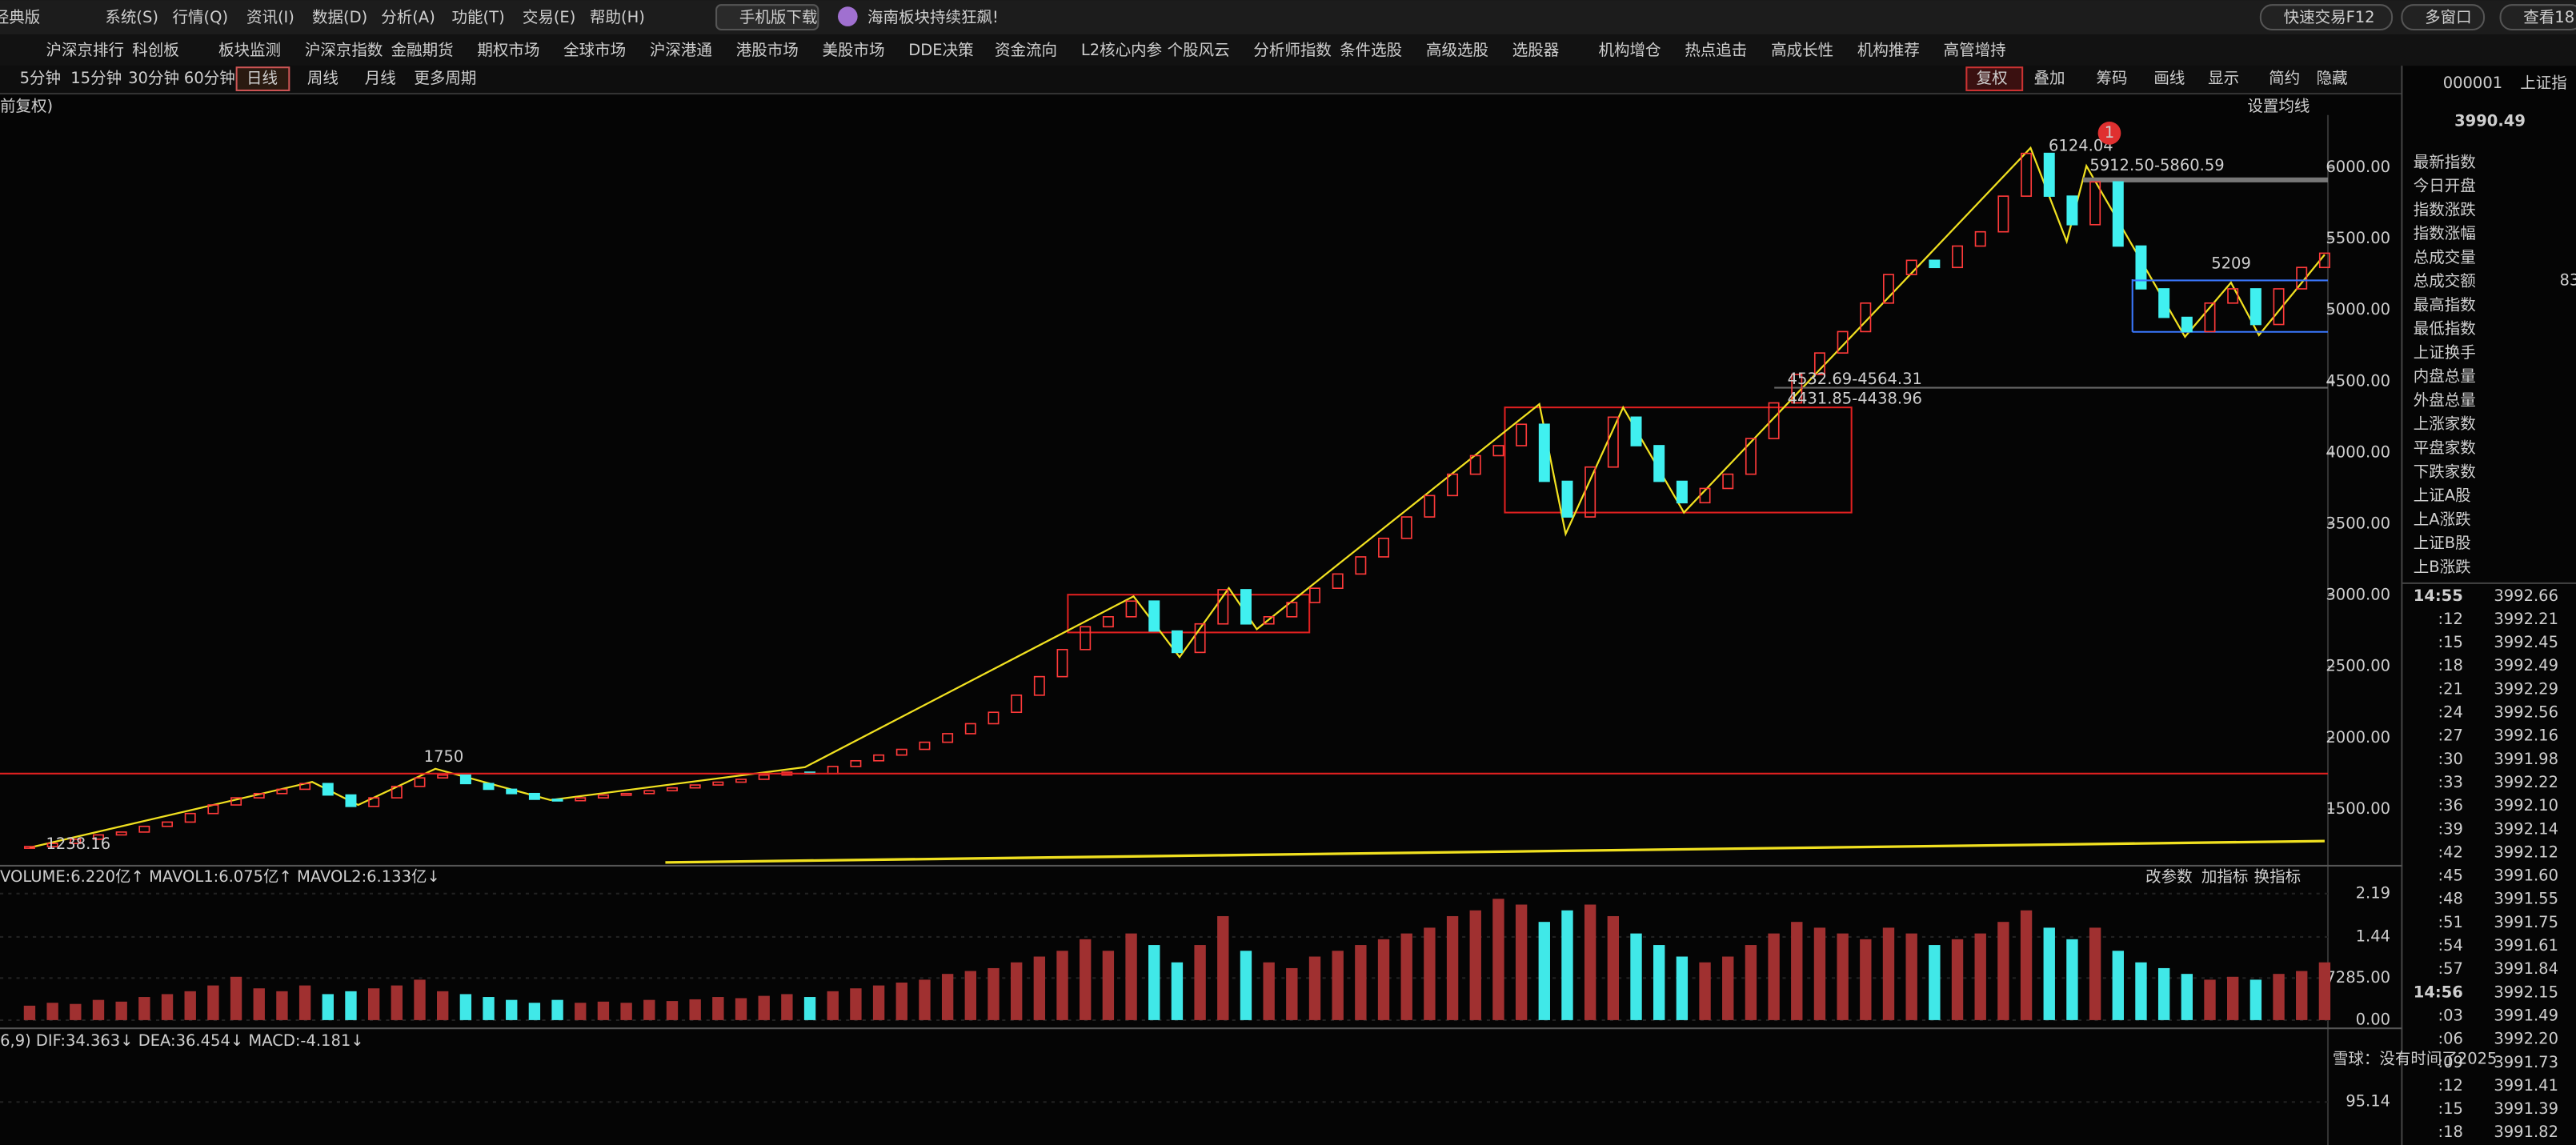  Describe the element at coordinates (778, 17) in the screenshot. I see `promo: 手机版下载` at that location.